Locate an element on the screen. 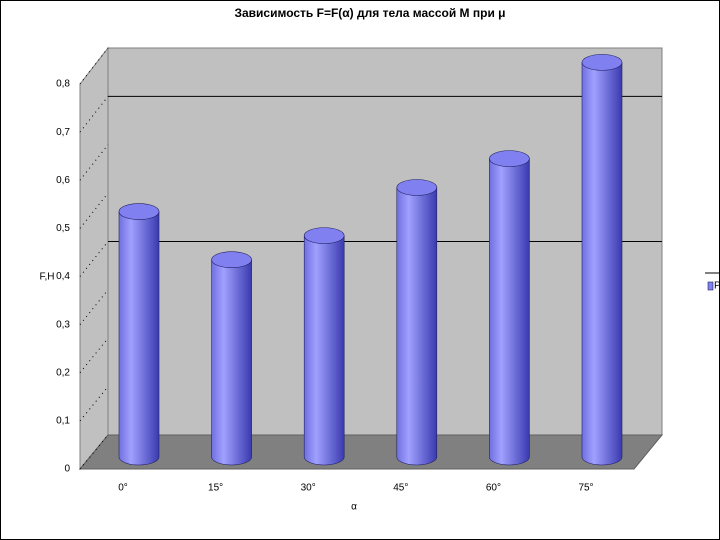 The width and height of the screenshot is (720, 540). y-tick-label: 0,2 is located at coordinates (63, 372).